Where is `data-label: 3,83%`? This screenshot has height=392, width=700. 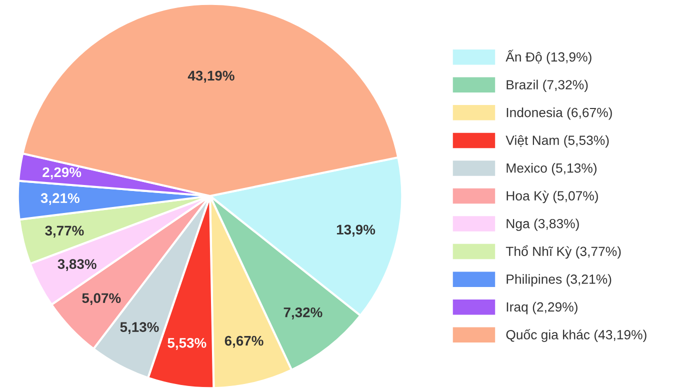
data-label: 3,83% is located at coordinates (77, 265).